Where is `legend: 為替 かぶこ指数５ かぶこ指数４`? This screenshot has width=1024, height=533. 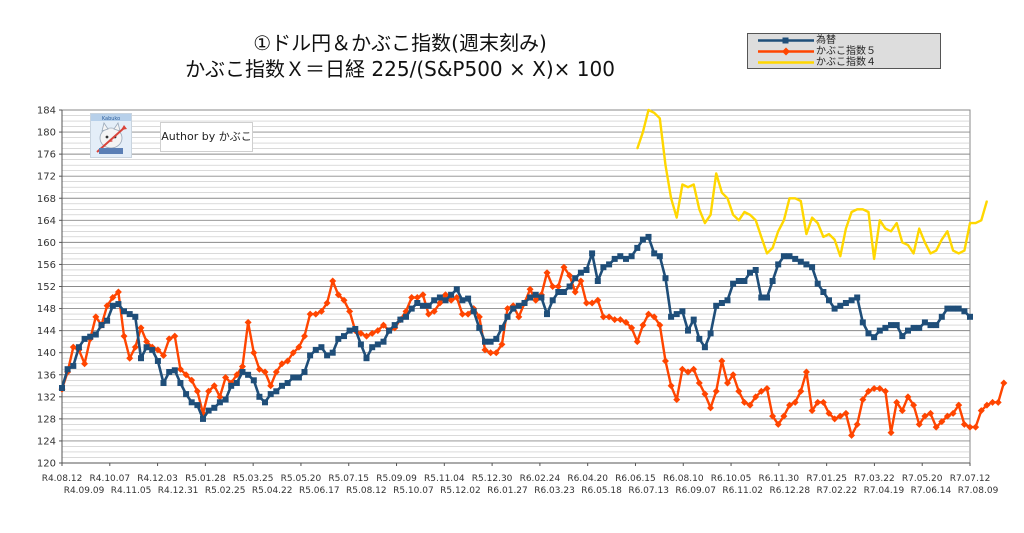
legend: 為替 かぶこ指数５ かぶこ指数４ is located at coordinates (844, 51).